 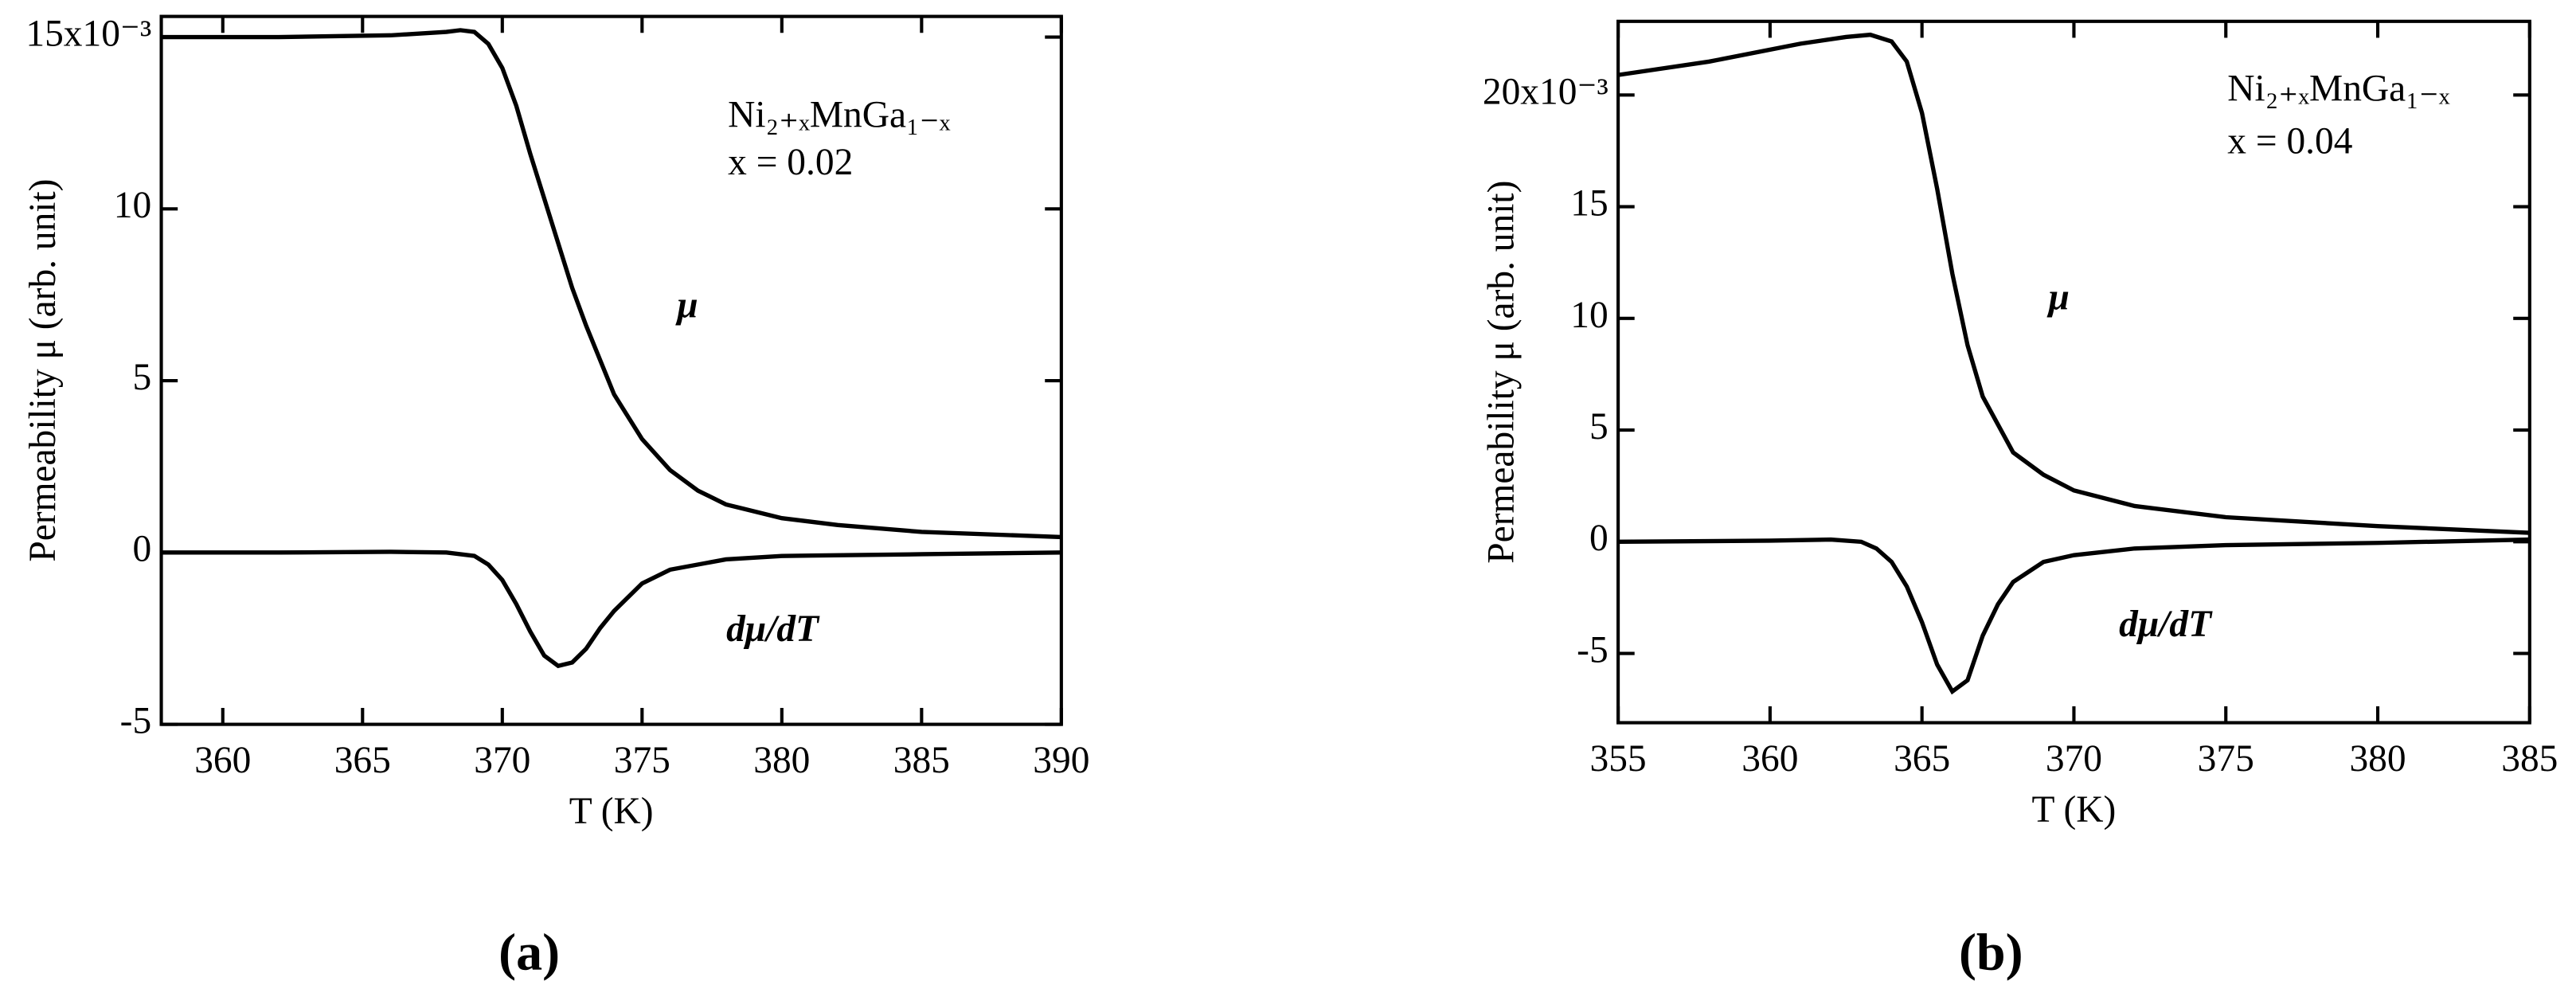 I want to click on x-tick-label: 390, so click(x=1061, y=760).